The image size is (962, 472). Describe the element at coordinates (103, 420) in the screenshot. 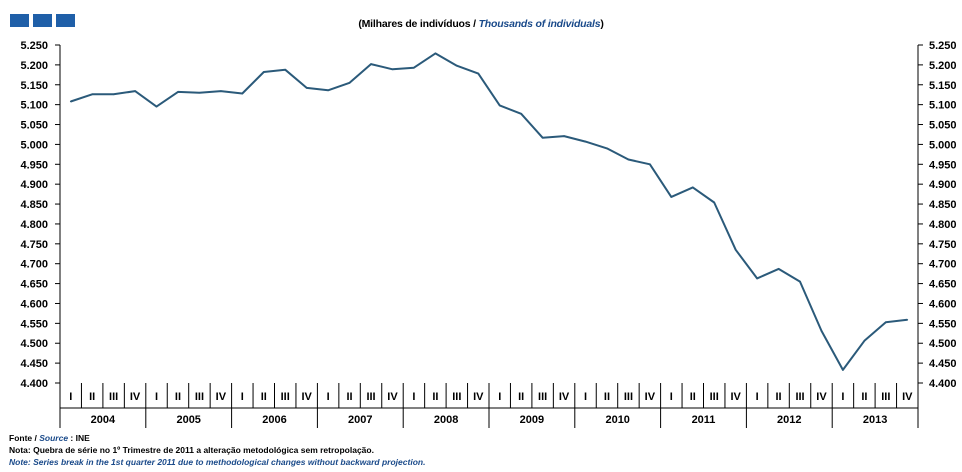

I see `year-label: 2004` at that location.